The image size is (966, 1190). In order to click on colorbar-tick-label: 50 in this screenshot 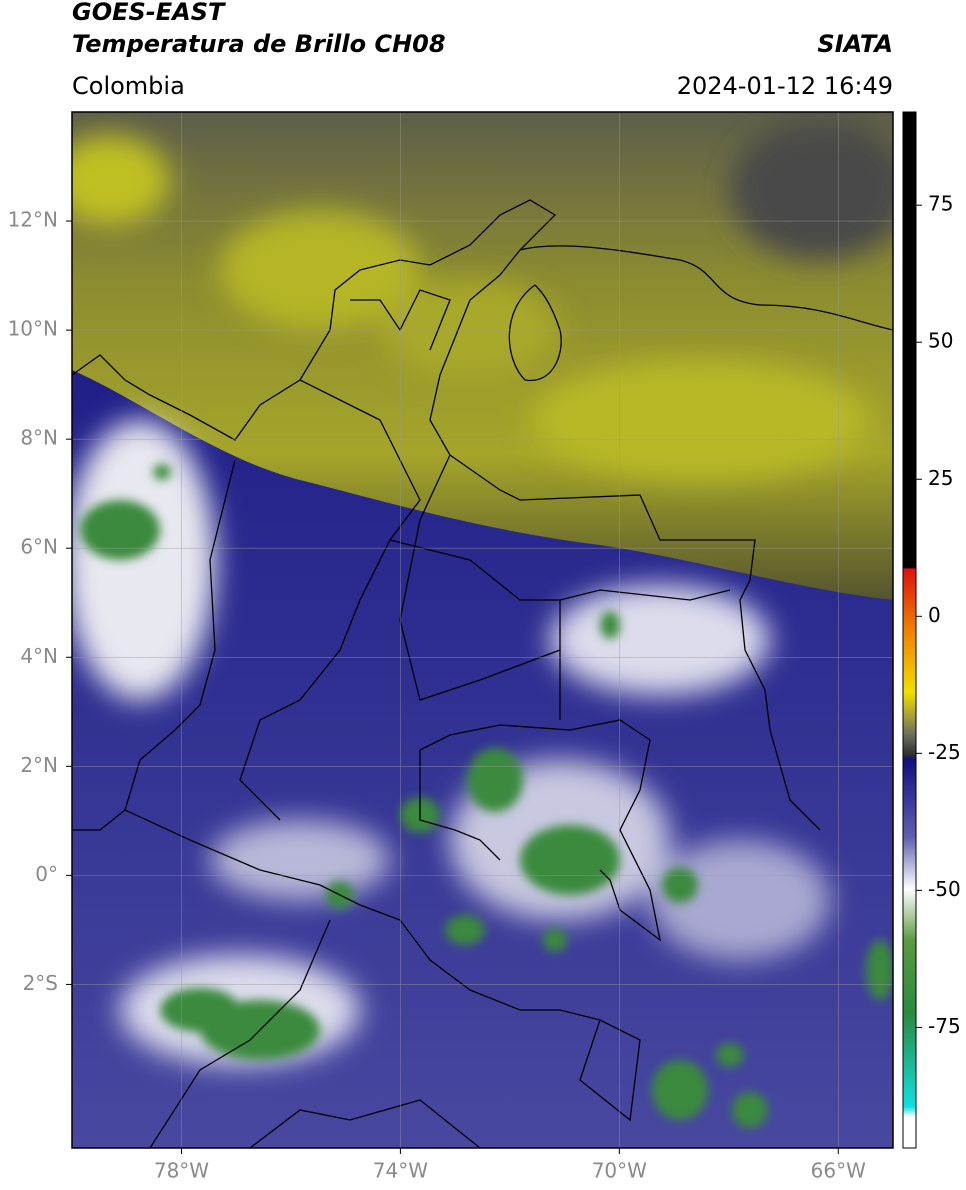, I will do `click(940, 341)`.